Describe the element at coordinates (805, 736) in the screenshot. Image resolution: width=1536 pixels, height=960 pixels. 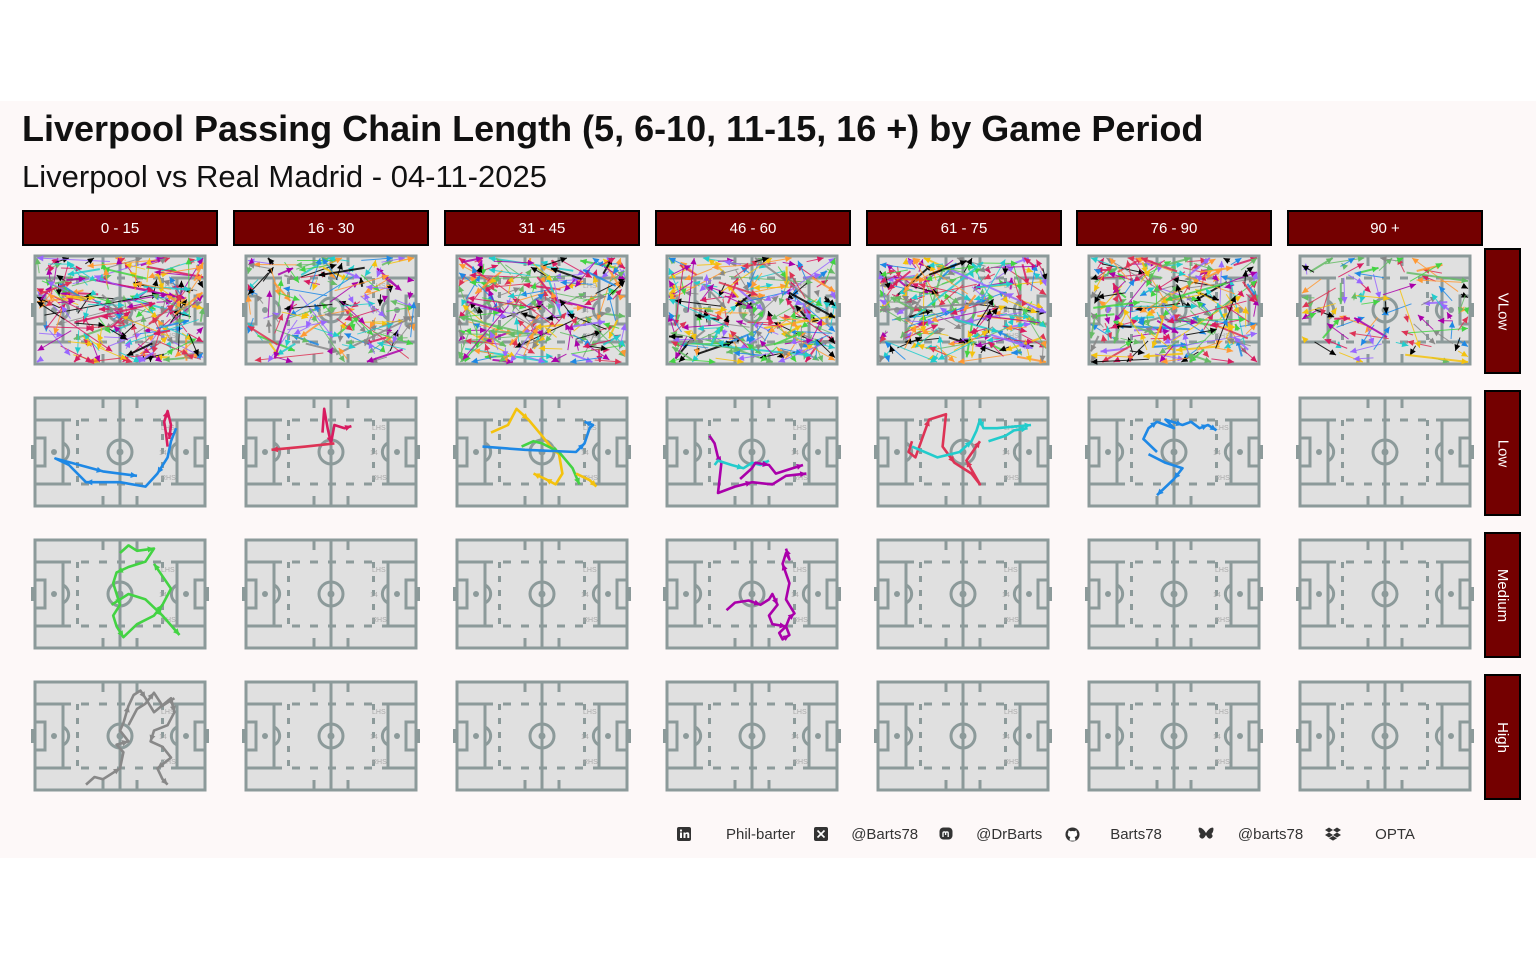
I see `penalty-arc-right` at that location.